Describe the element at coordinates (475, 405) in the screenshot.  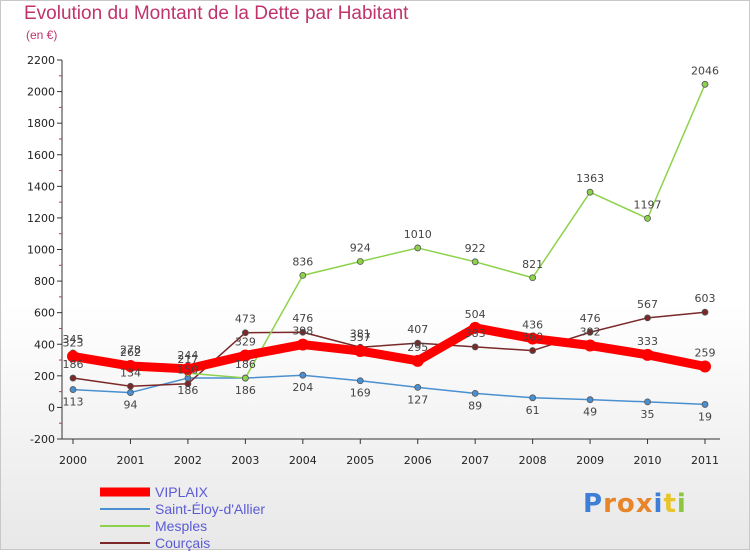
I see `data-label: 89` at that location.